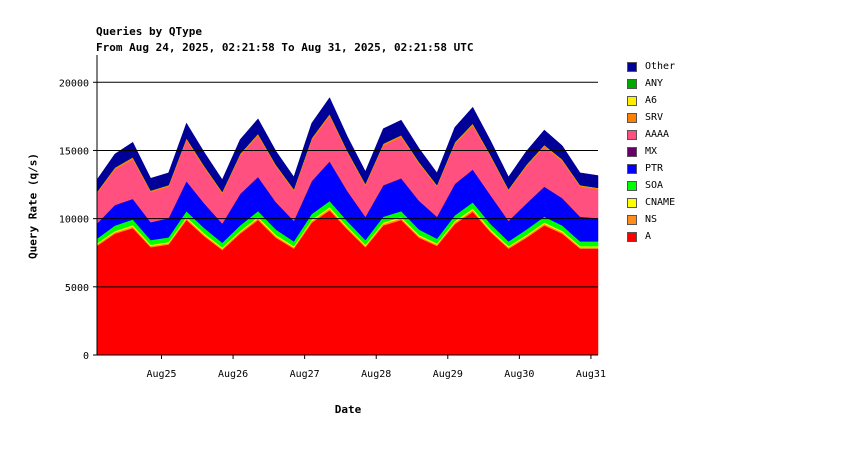  I want to click on legend: Other ANY A6 SRV AAAA MX PTR SOA CNAME NS A, so click(651, 151).